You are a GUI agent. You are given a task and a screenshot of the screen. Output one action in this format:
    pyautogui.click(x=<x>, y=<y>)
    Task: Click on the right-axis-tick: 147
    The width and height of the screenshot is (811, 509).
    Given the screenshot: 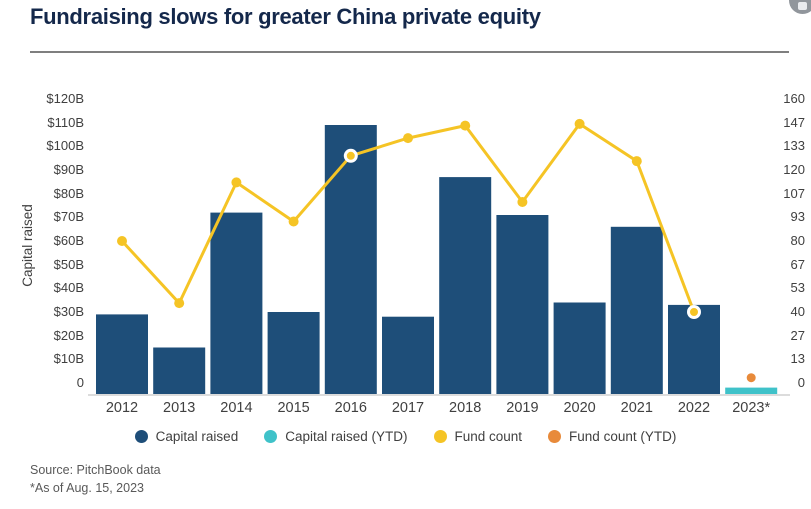 What is the action you would take?
    pyautogui.click(x=794, y=122)
    